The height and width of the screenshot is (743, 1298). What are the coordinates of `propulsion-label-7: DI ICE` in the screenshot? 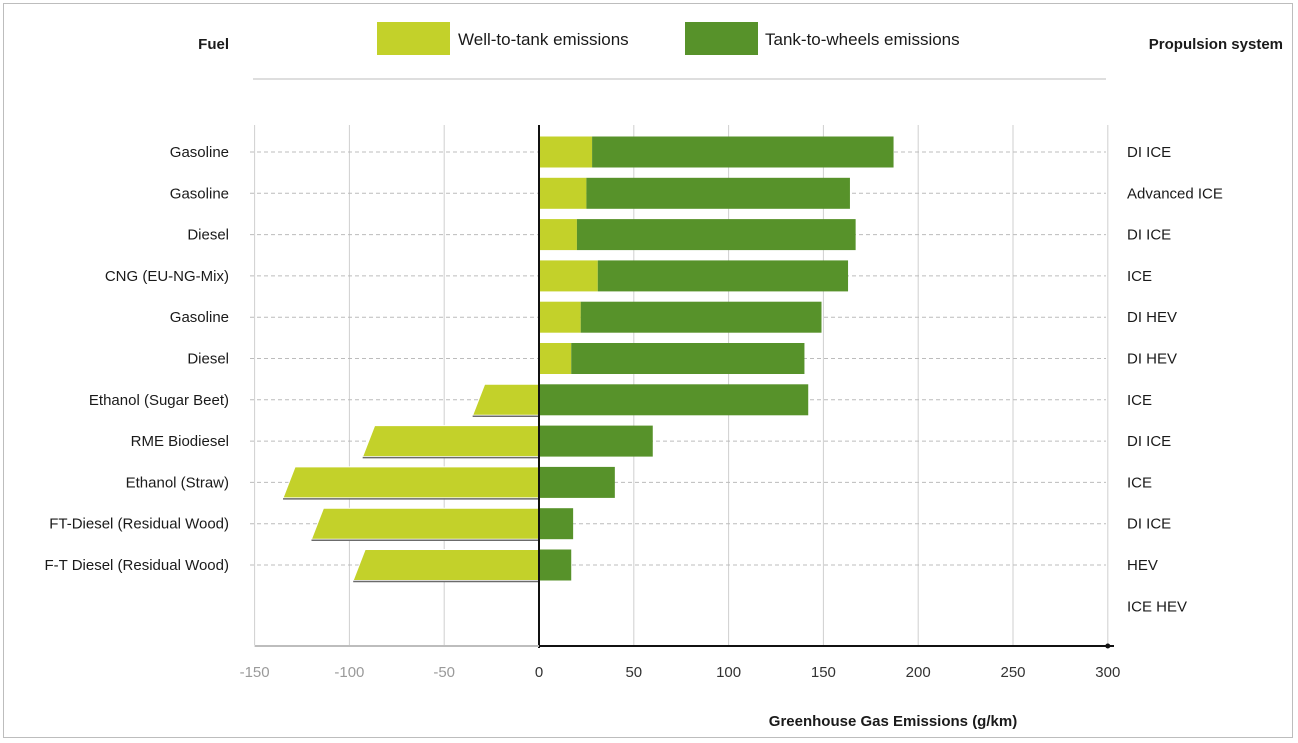 It's located at (1149, 441).